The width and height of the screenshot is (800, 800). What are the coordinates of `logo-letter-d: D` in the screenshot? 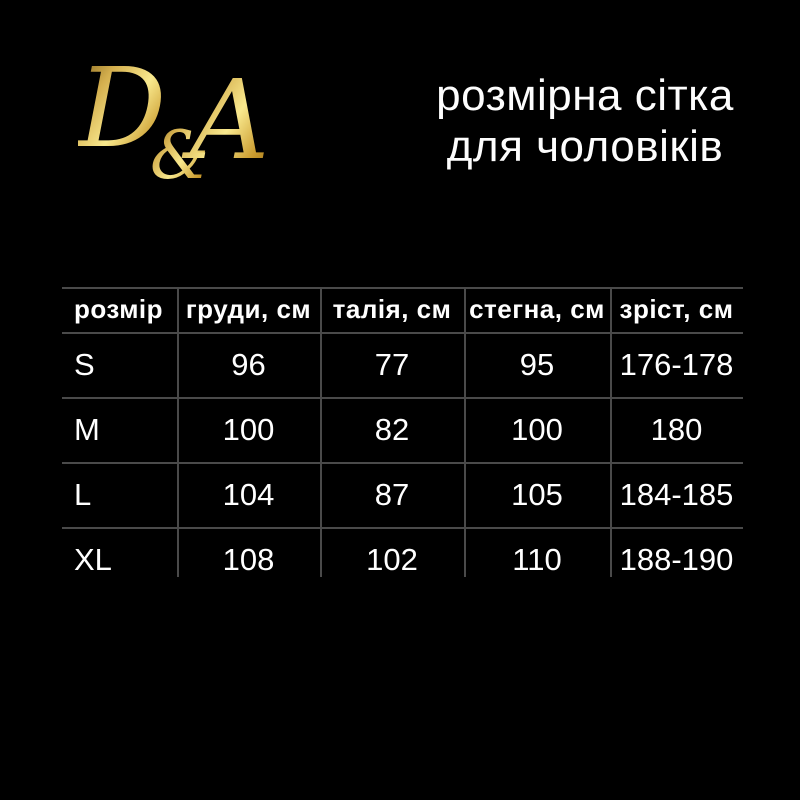 It's located at (122, 109).